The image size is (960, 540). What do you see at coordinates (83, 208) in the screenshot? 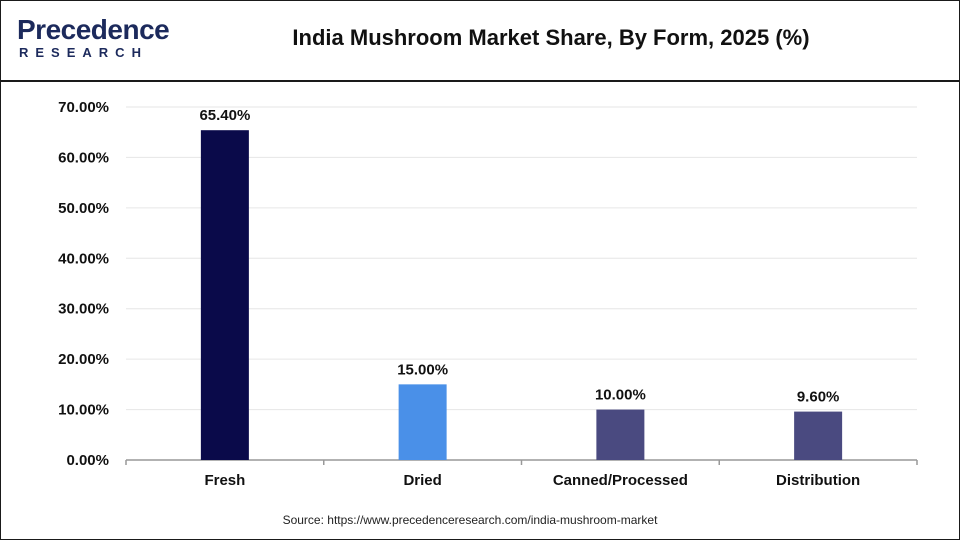
I see `y-tick-label: 50.00%` at bounding box center [83, 208].